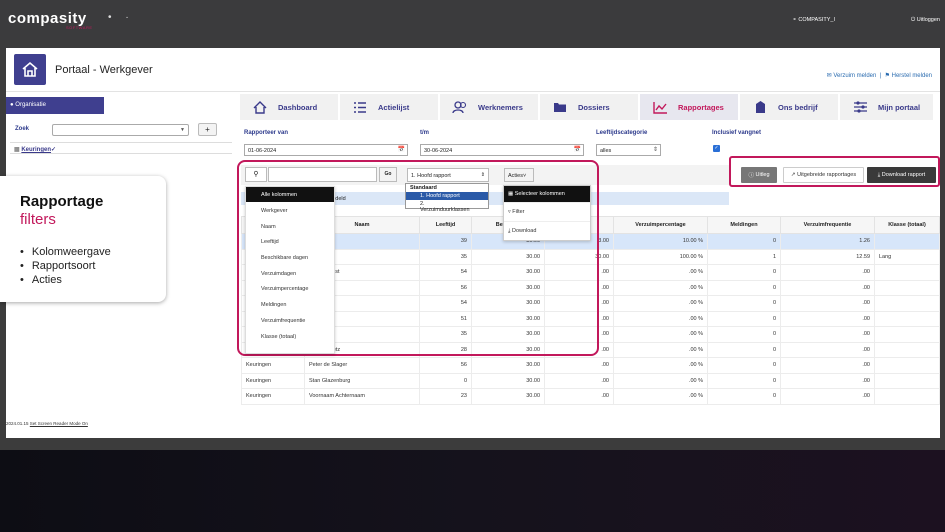 This screenshot has width=945, height=532. Describe the element at coordinates (120, 130) in the screenshot. I see `zoek-select: ▼` at that location.